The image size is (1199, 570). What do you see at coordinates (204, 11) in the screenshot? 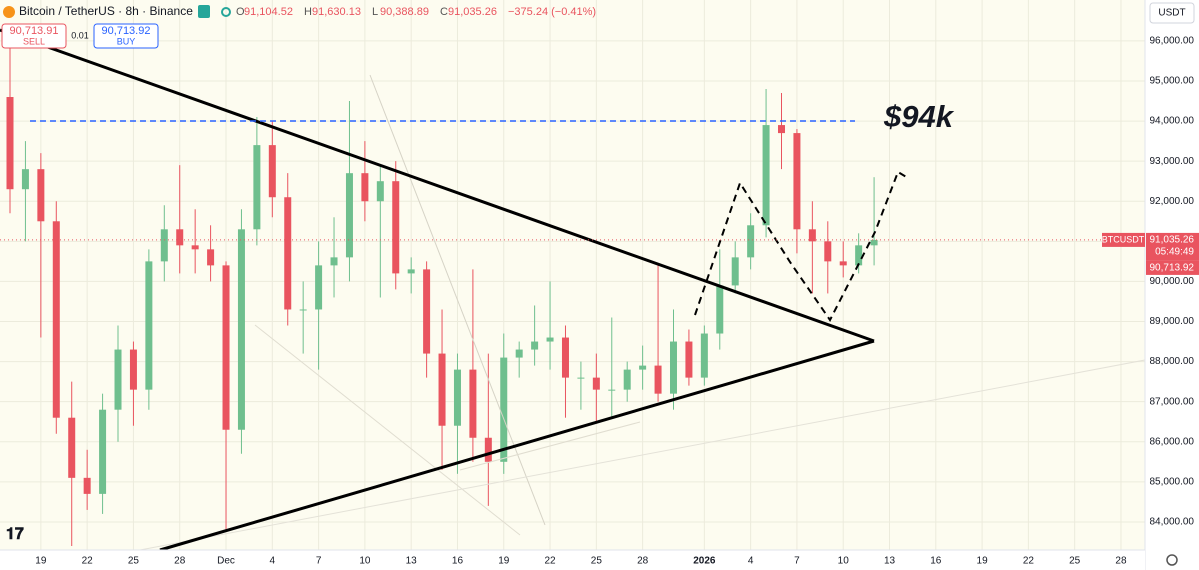
I see `exchange-icon` at bounding box center [204, 11].